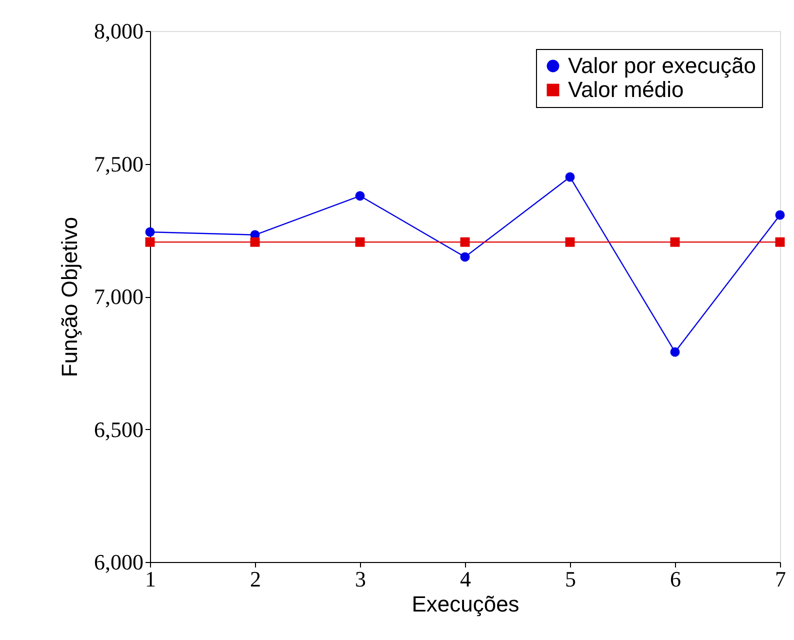  Describe the element at coordinates (150, 579) in the screenshot. I see `x-tick-label: 1` at that location.